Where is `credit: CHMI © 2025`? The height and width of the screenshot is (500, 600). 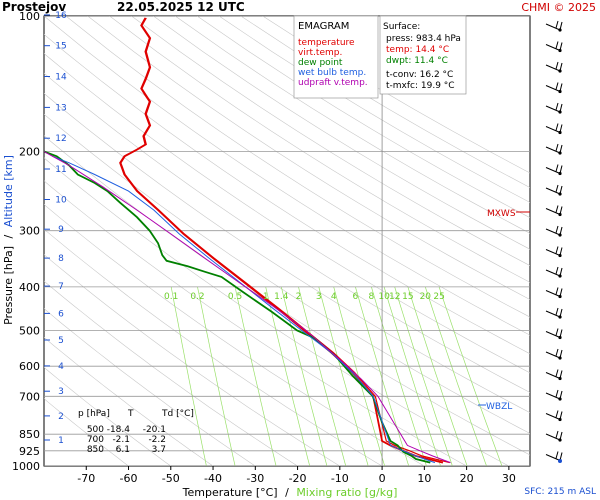 credit: CHMI © 2025 is located at coordinates (558, 7).